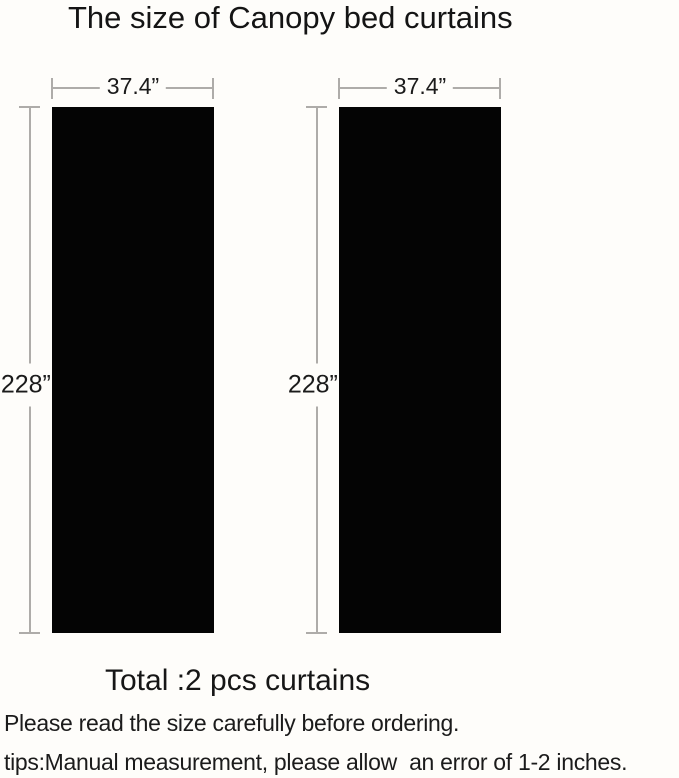 This screenshot has width=679, height=778. I want to click on total-count-text: Total :2 pcs curtains, so click(238, 680).